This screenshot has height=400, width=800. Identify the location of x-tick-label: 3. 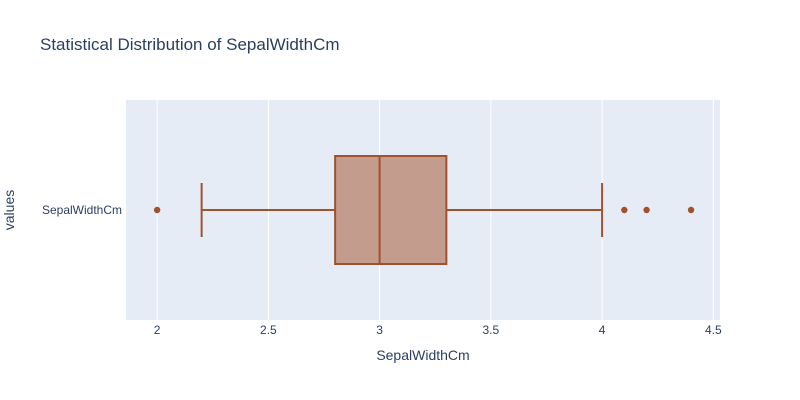
(379, 330).